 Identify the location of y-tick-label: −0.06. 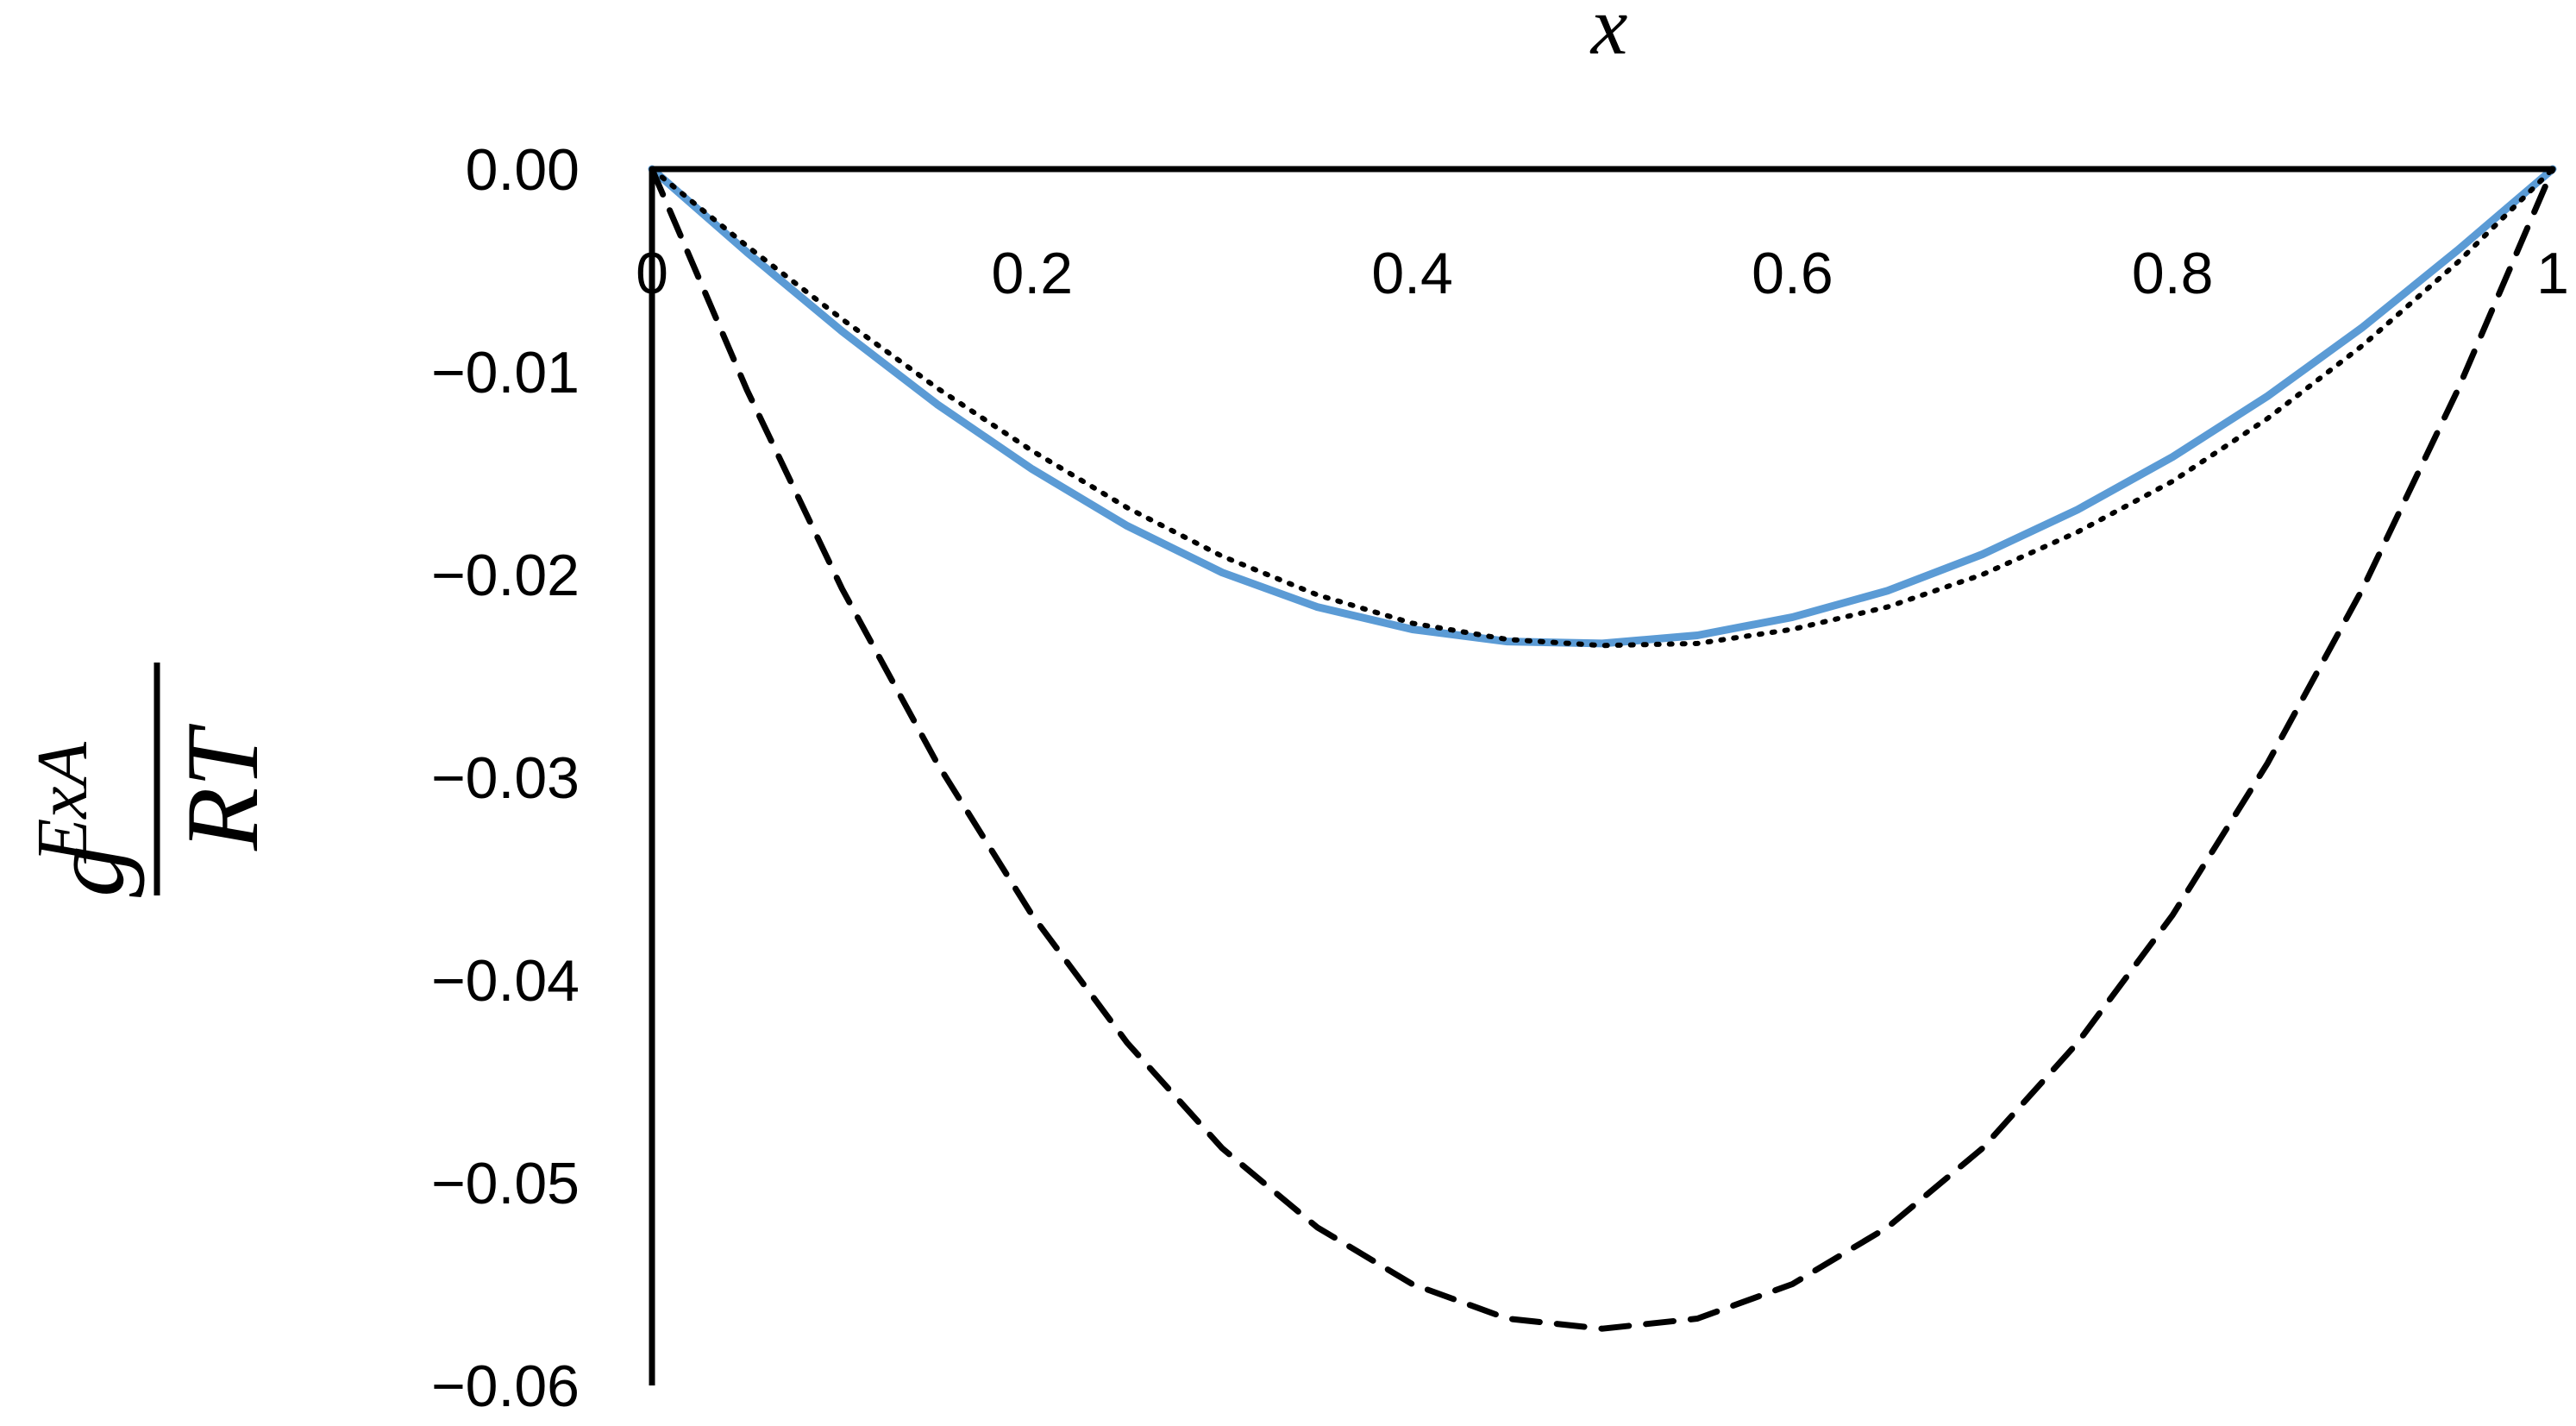
(505, 1386).